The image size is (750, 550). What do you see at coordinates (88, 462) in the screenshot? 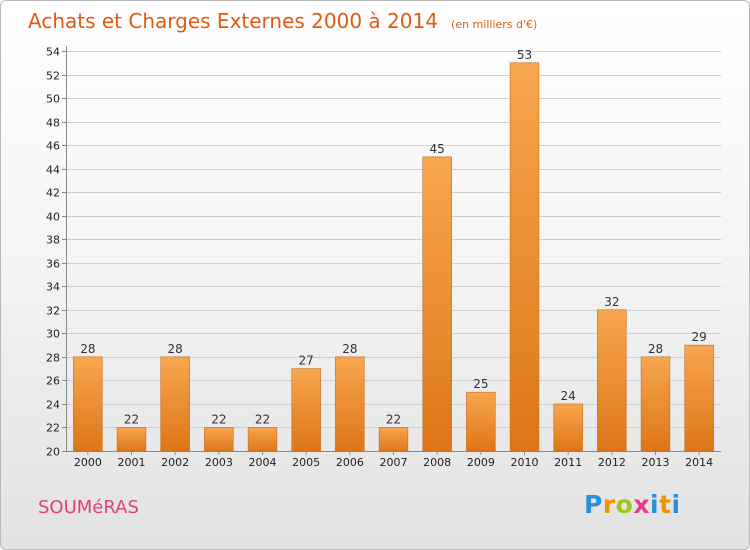
I see `x-tick-label: 2000` at bounding box center [88, 462].